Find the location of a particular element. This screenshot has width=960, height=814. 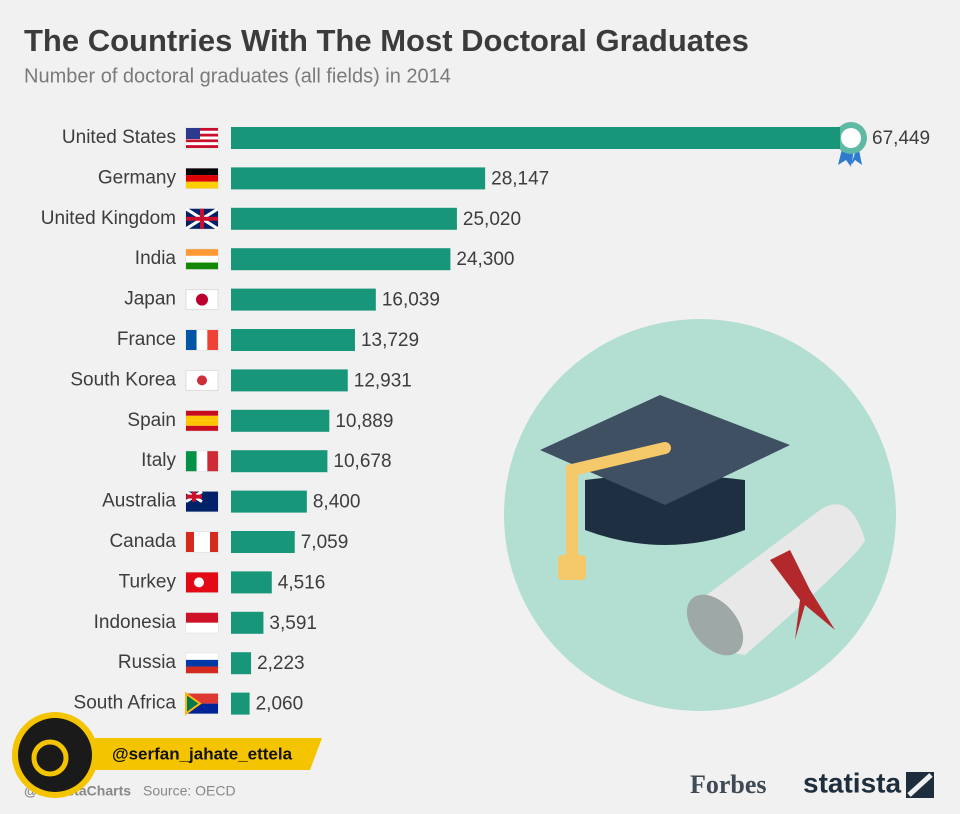

value-label: 13,729 is located at coordinates (390, 340).